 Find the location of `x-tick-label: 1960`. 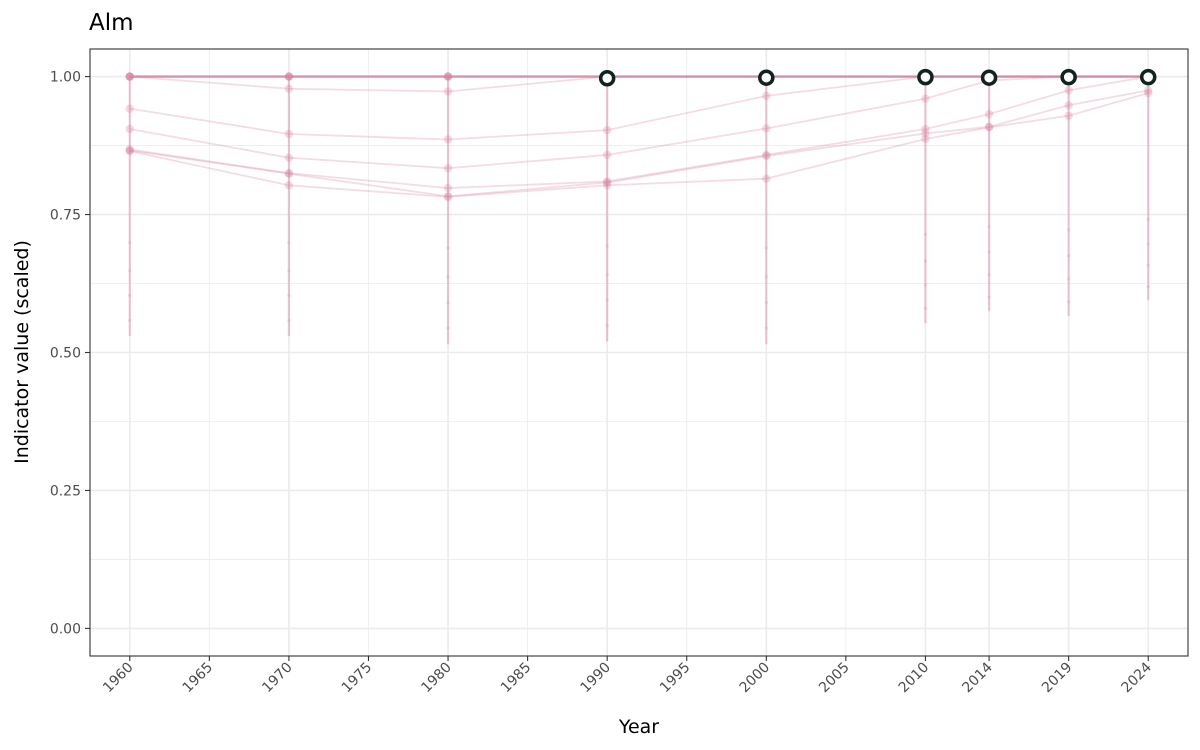

x-tick-label: 1960 is located at coordinates (118, 678).